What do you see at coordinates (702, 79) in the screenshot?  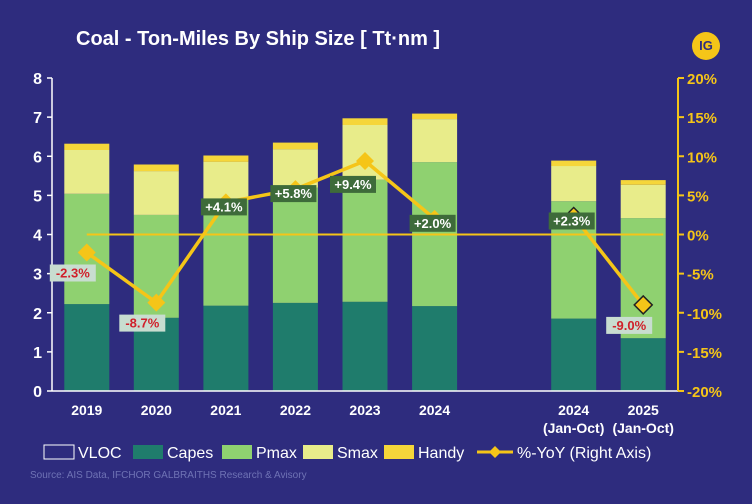 I see `right-tick-label: 20%` at bounding box center [702, 79].